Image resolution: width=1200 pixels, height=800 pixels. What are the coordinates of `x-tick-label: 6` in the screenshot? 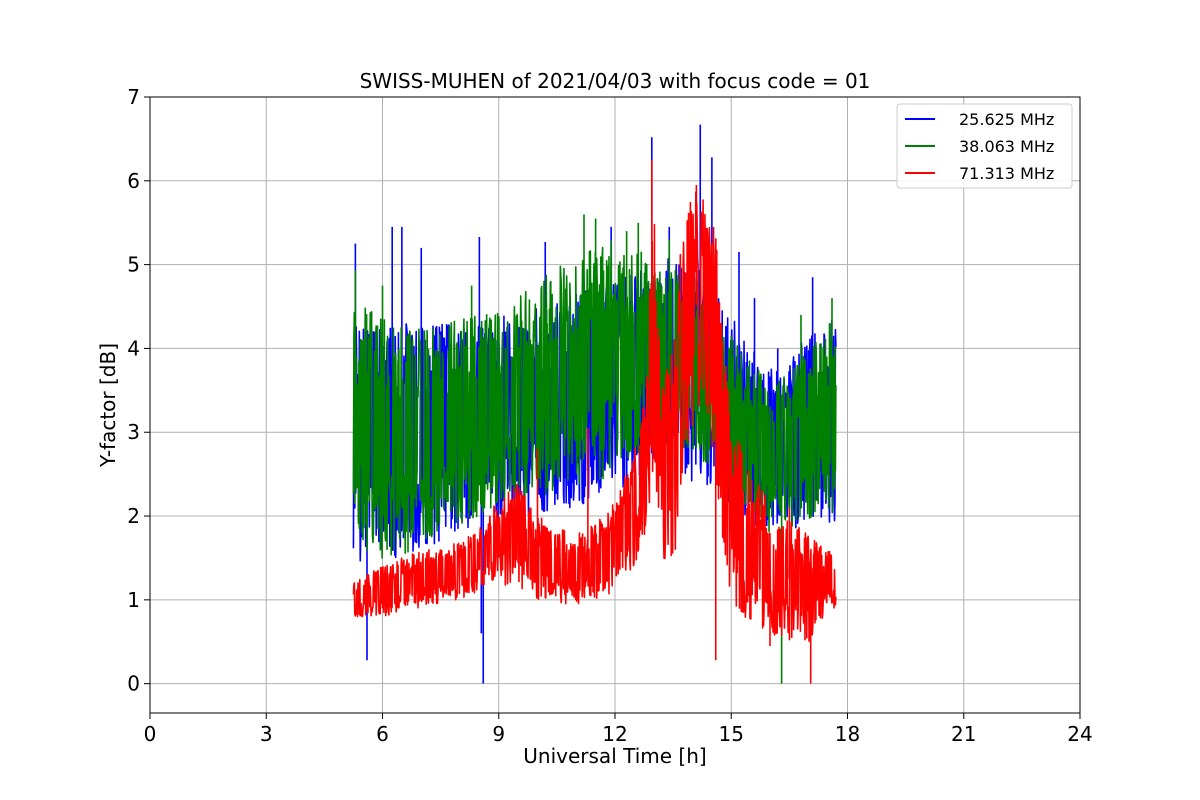 It's located at (382, 734).